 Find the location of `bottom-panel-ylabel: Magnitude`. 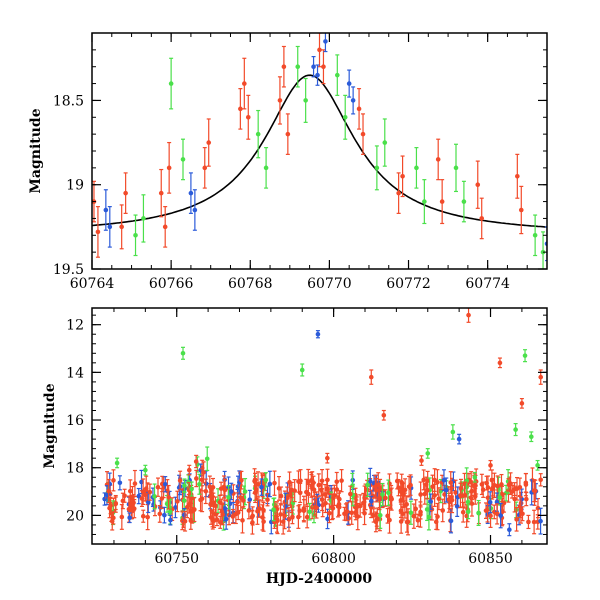

bottom-panel-ylabel: Magnitude is located at coordinates (50, 425).